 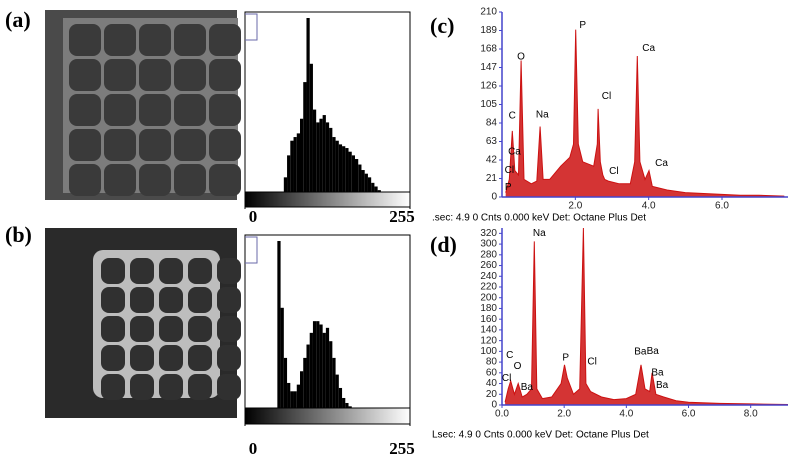 I want to click on histogram-marker, so click(x=251, y=250).